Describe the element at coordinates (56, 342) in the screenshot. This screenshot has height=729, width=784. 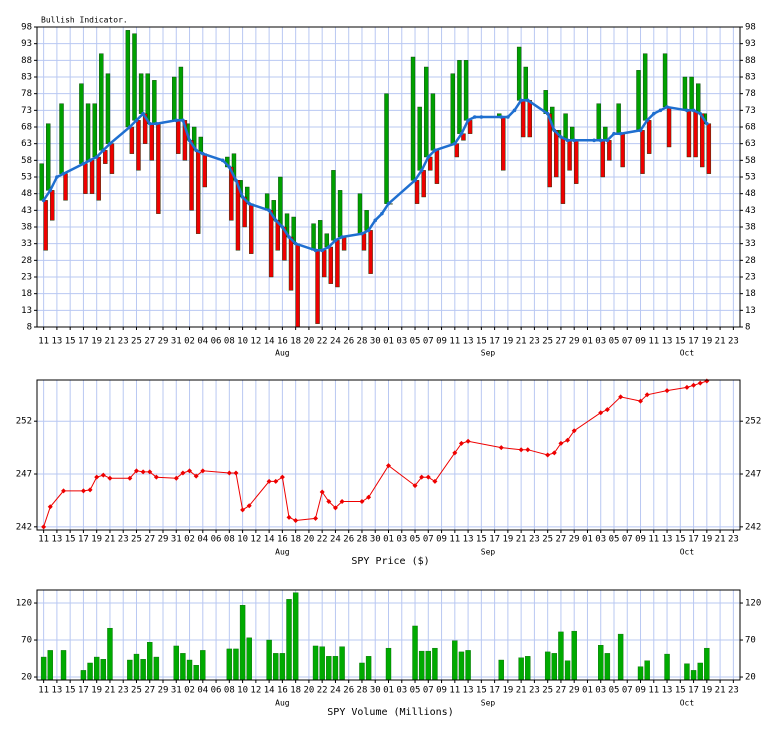
I see `x-tick-label: 13` at that location.